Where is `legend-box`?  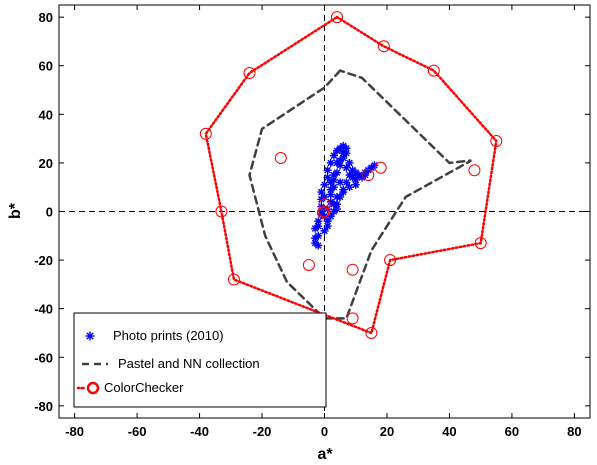
legend-box is located at coordinates (200, 360).